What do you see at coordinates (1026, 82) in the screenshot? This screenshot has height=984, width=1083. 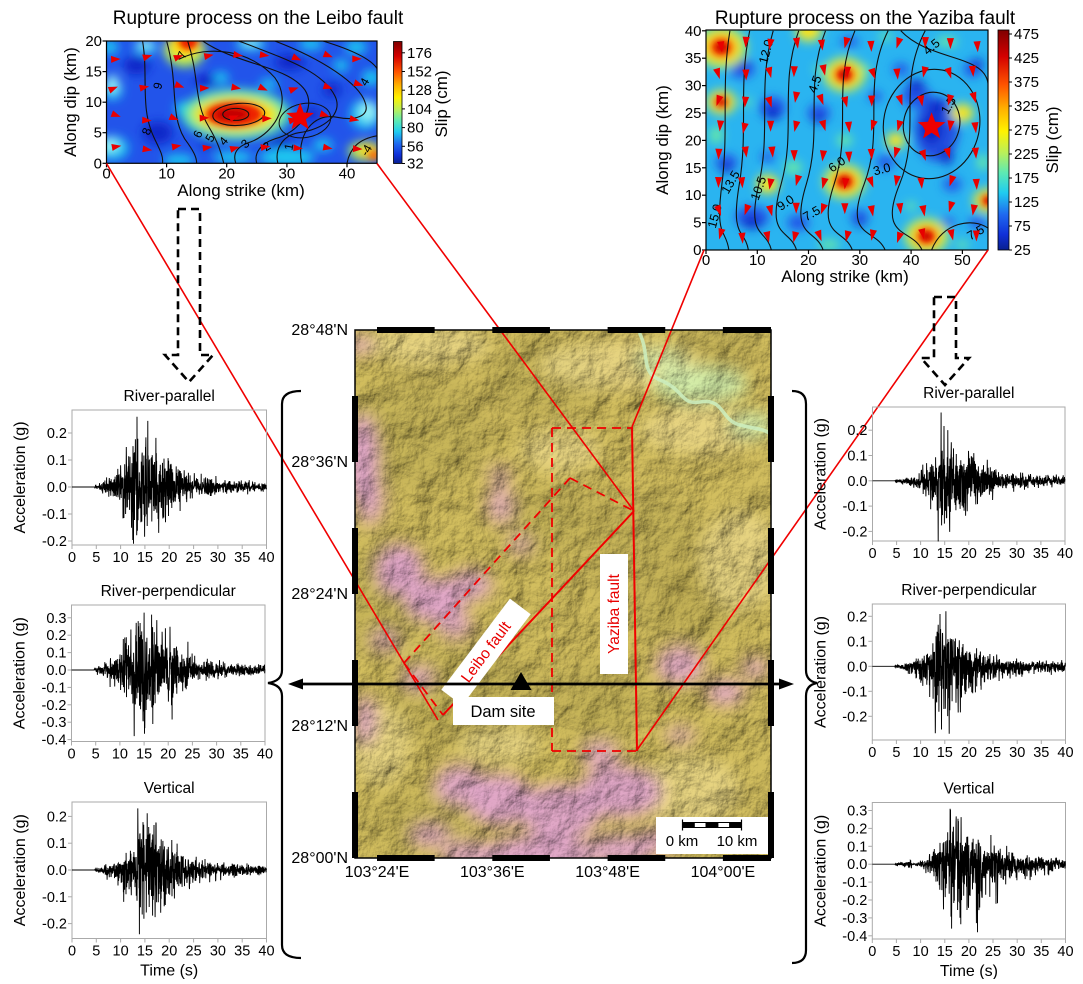 I see `svg-text: 375` at bounding box center [1026, 82].